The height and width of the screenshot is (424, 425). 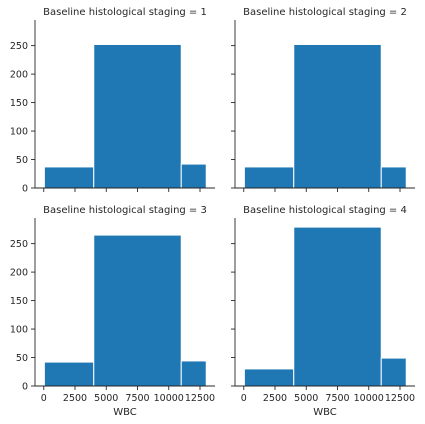 I want to click on facet-title: Baseline histological staging = 1, so click(x=125, y=12).